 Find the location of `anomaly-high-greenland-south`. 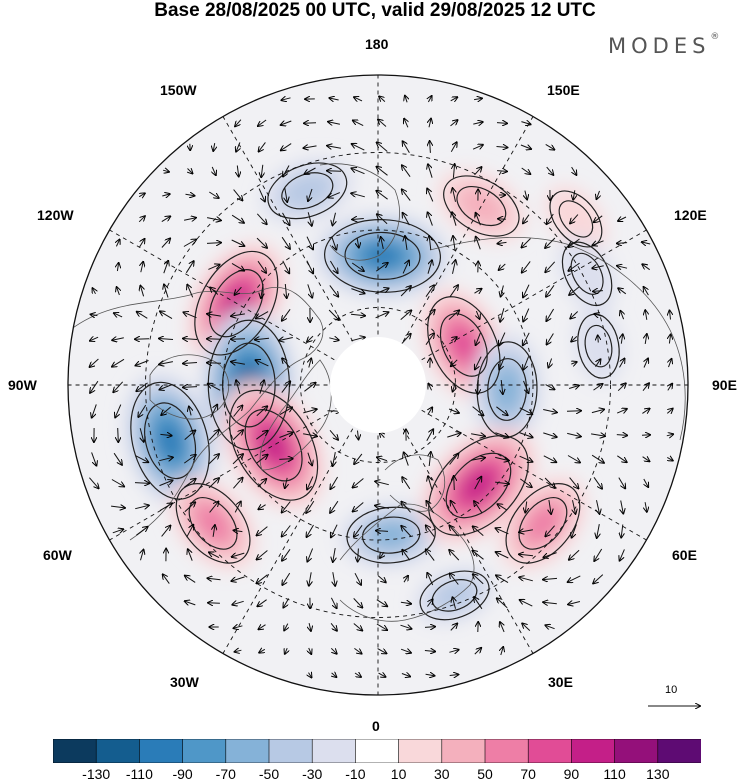

anomaly-high-greenland-south is located at coordinates (273, 445).